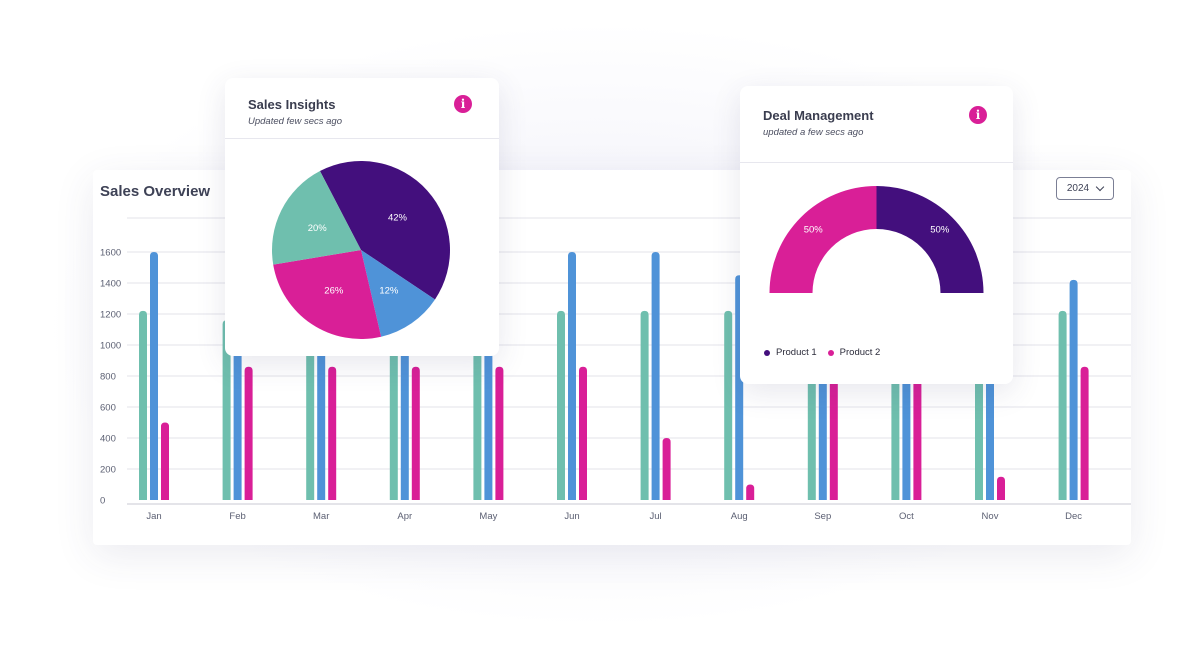 The height and width of the screenshot is (653, 1200). Describe the element at coordinates (318, 228) in the screenshot. I see `pie-slice-label: 20%` at that location.